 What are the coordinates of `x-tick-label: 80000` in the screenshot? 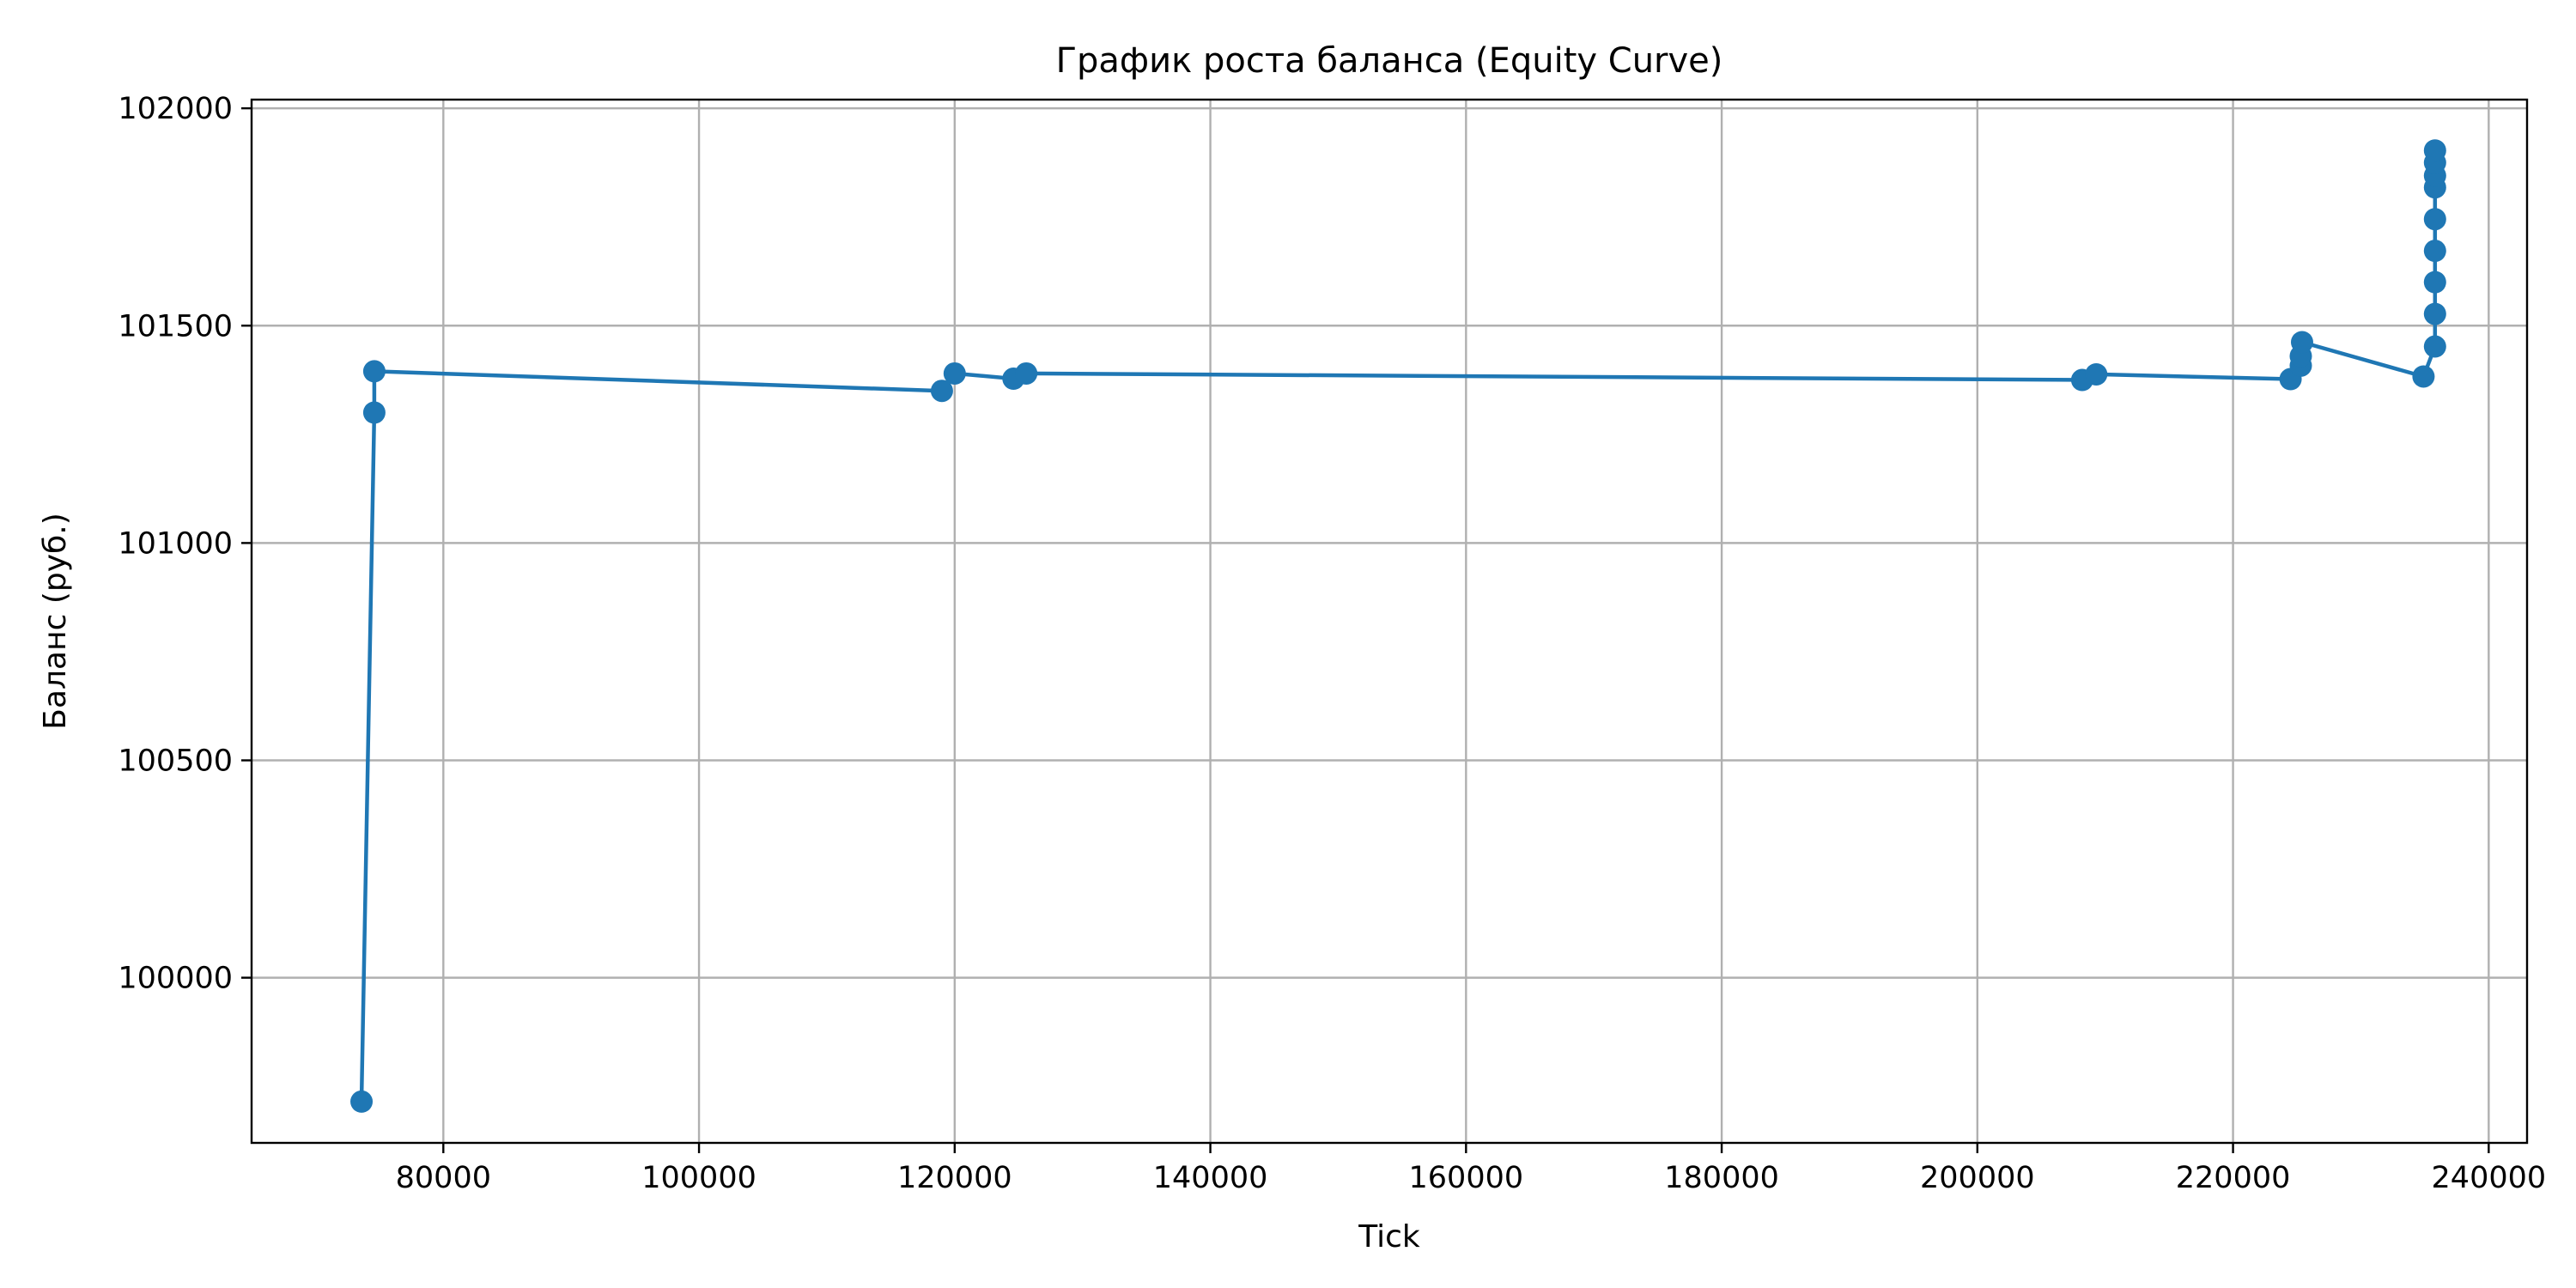 It's located at (444, 1178).